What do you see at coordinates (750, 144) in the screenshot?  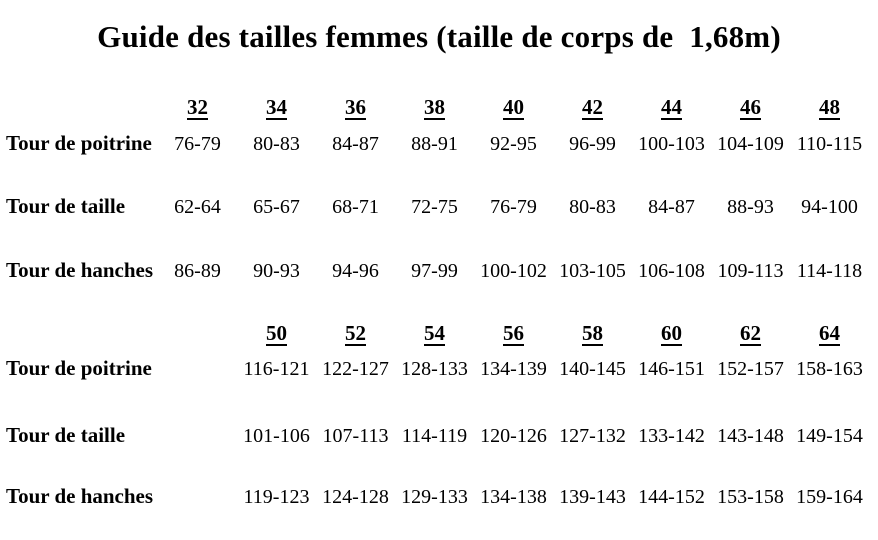 I see `size-value: 104-109` at bounding box center [750, 144].